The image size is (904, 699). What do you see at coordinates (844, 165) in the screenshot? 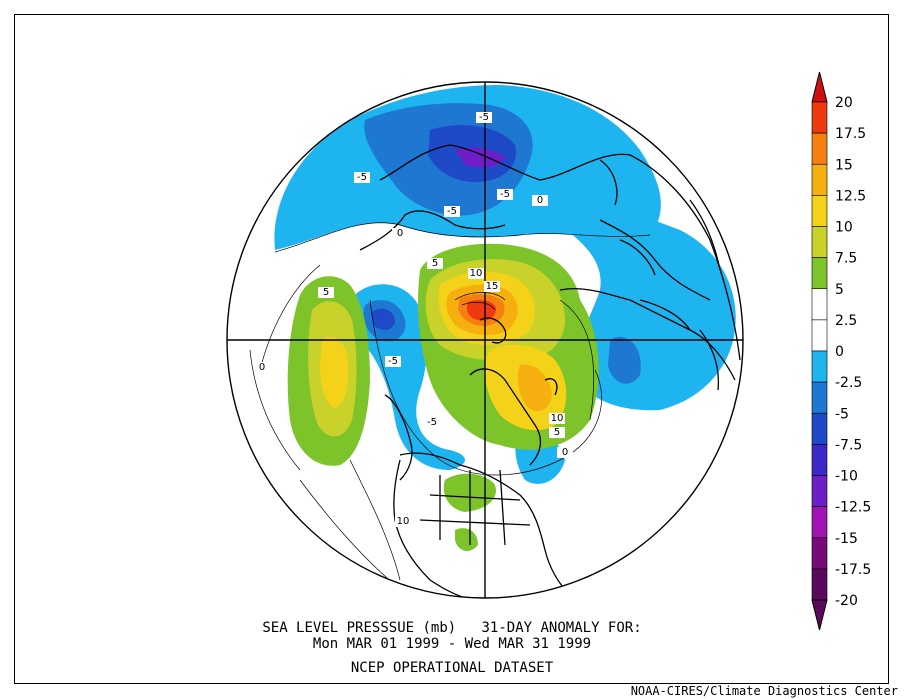
I see `colorbar-label: 15` at bounding box center [844, 165].